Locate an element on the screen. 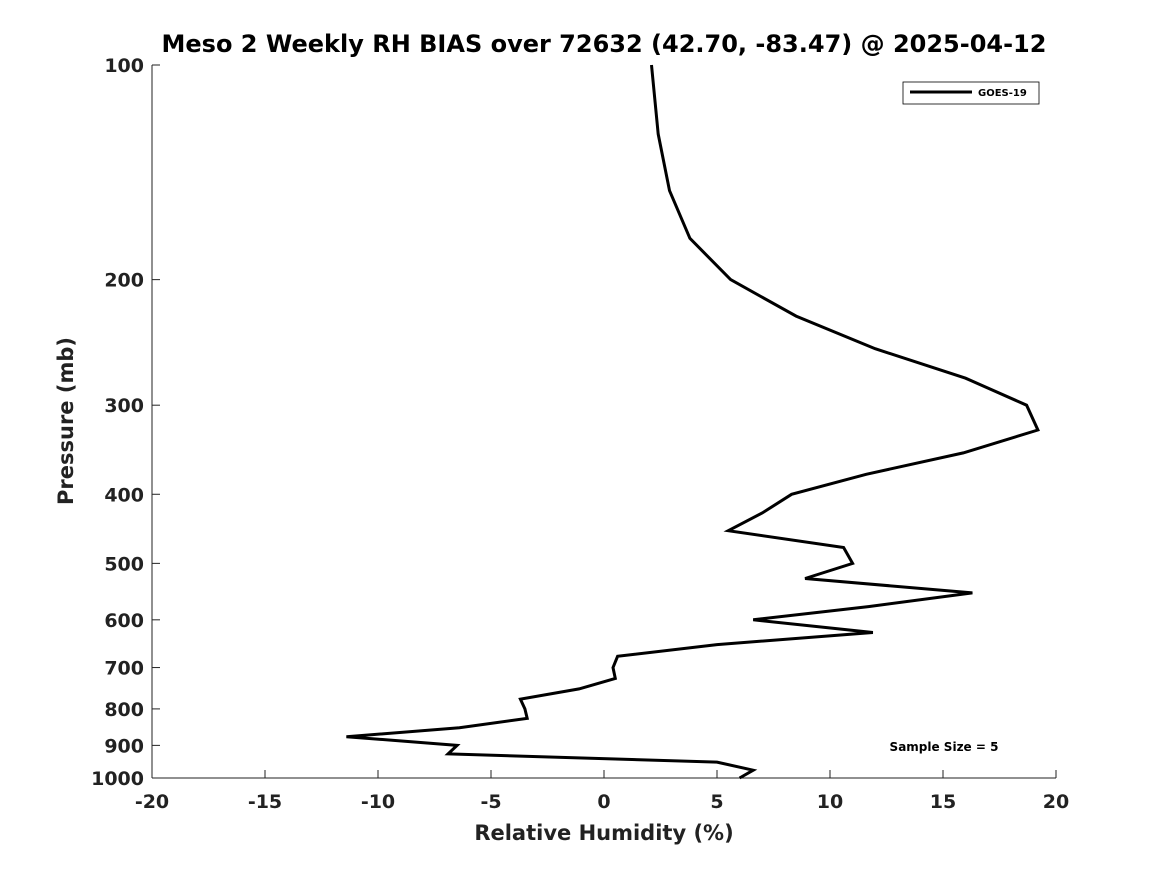 The height and width of the screenshot is (875, 1167). x-tick-label: -20 is located at coordinates (152, 802).